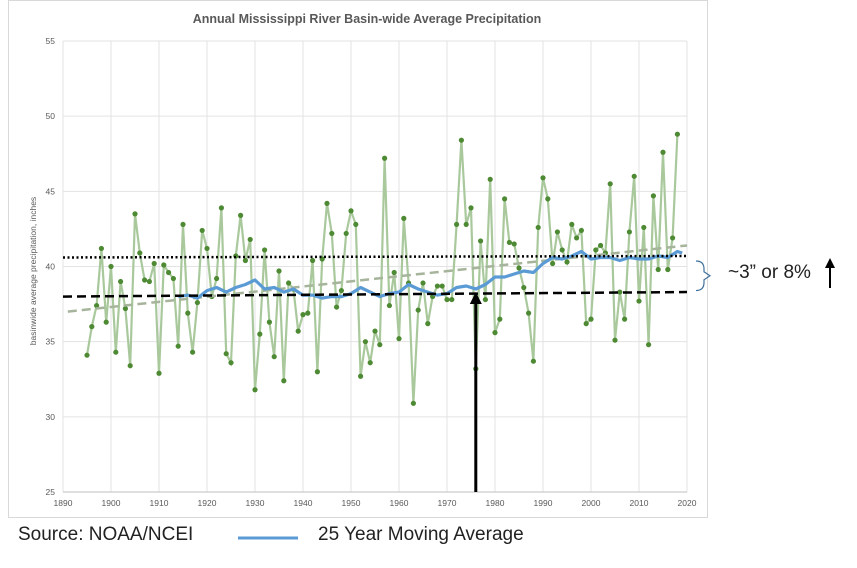 The image size is (857, 568). I want to click on x-tick-label: 1940, so click(303, 503).